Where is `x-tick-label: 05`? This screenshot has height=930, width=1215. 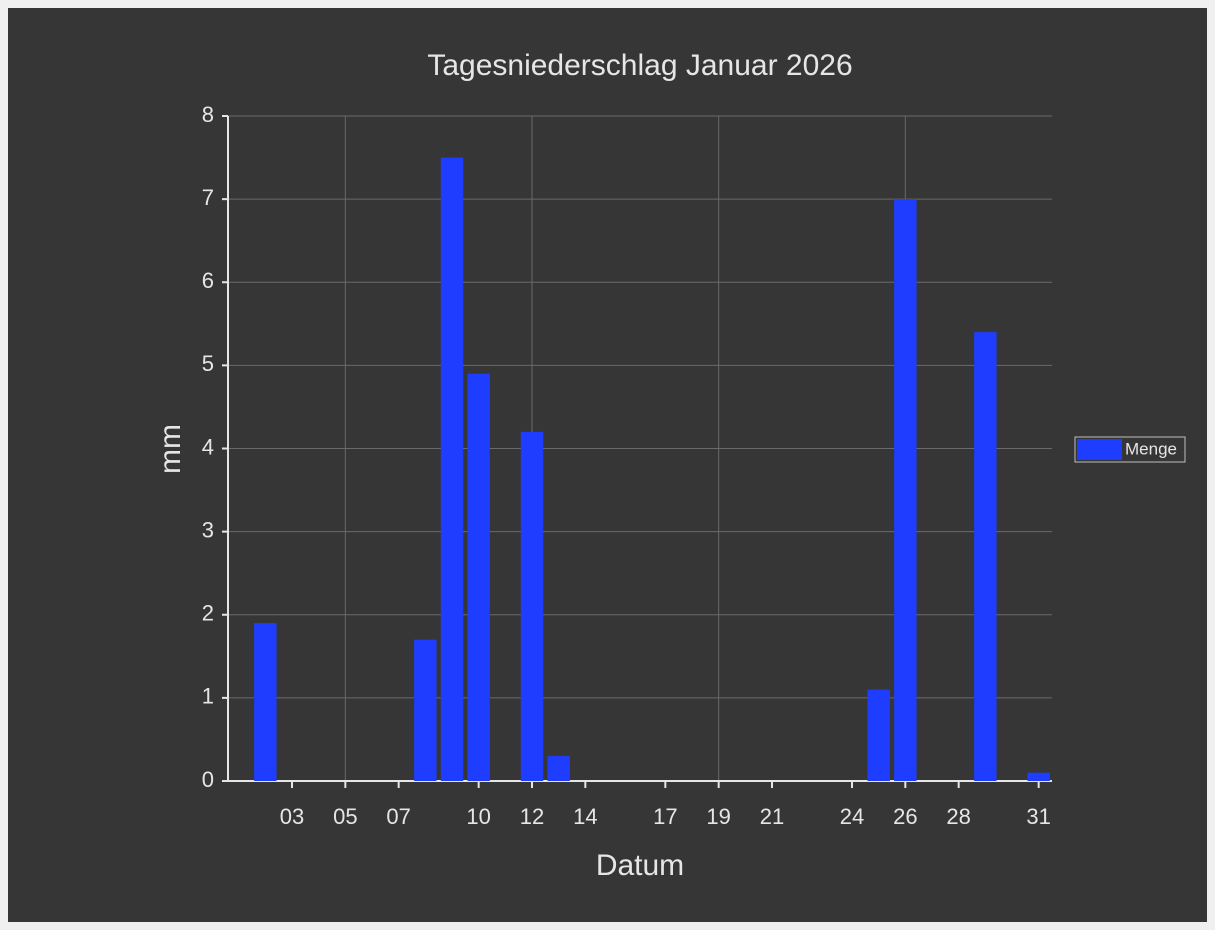 x-tick-label: 05 is located at coordinates (345, 816).